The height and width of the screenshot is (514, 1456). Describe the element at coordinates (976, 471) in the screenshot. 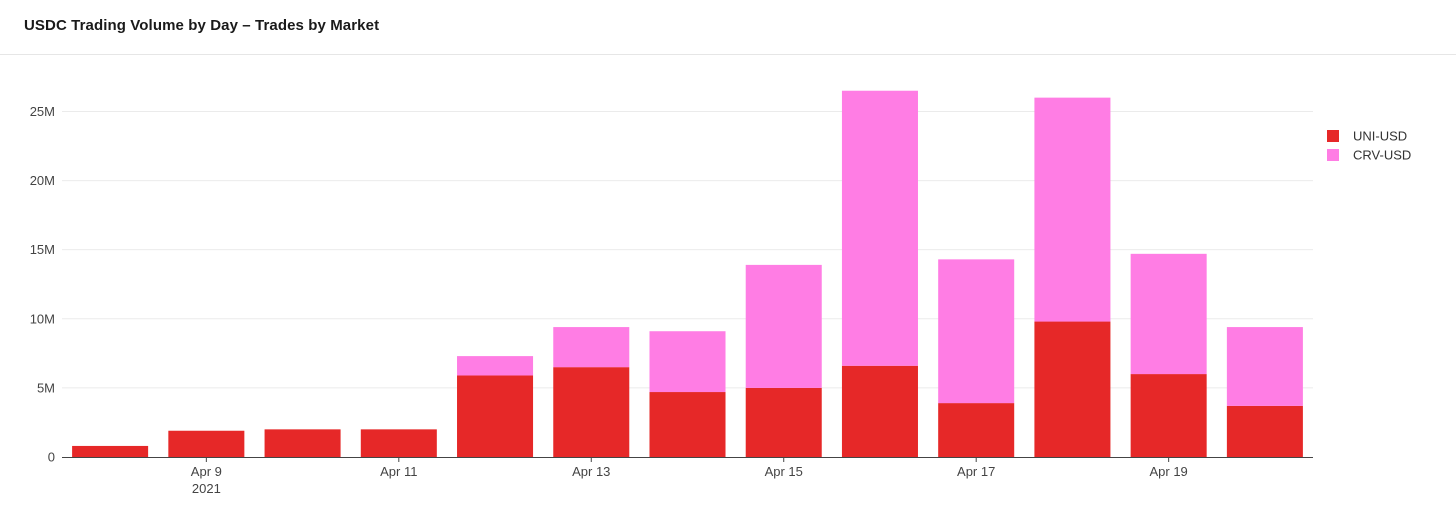

I see `x-tick-label: Apr 17` at that location.